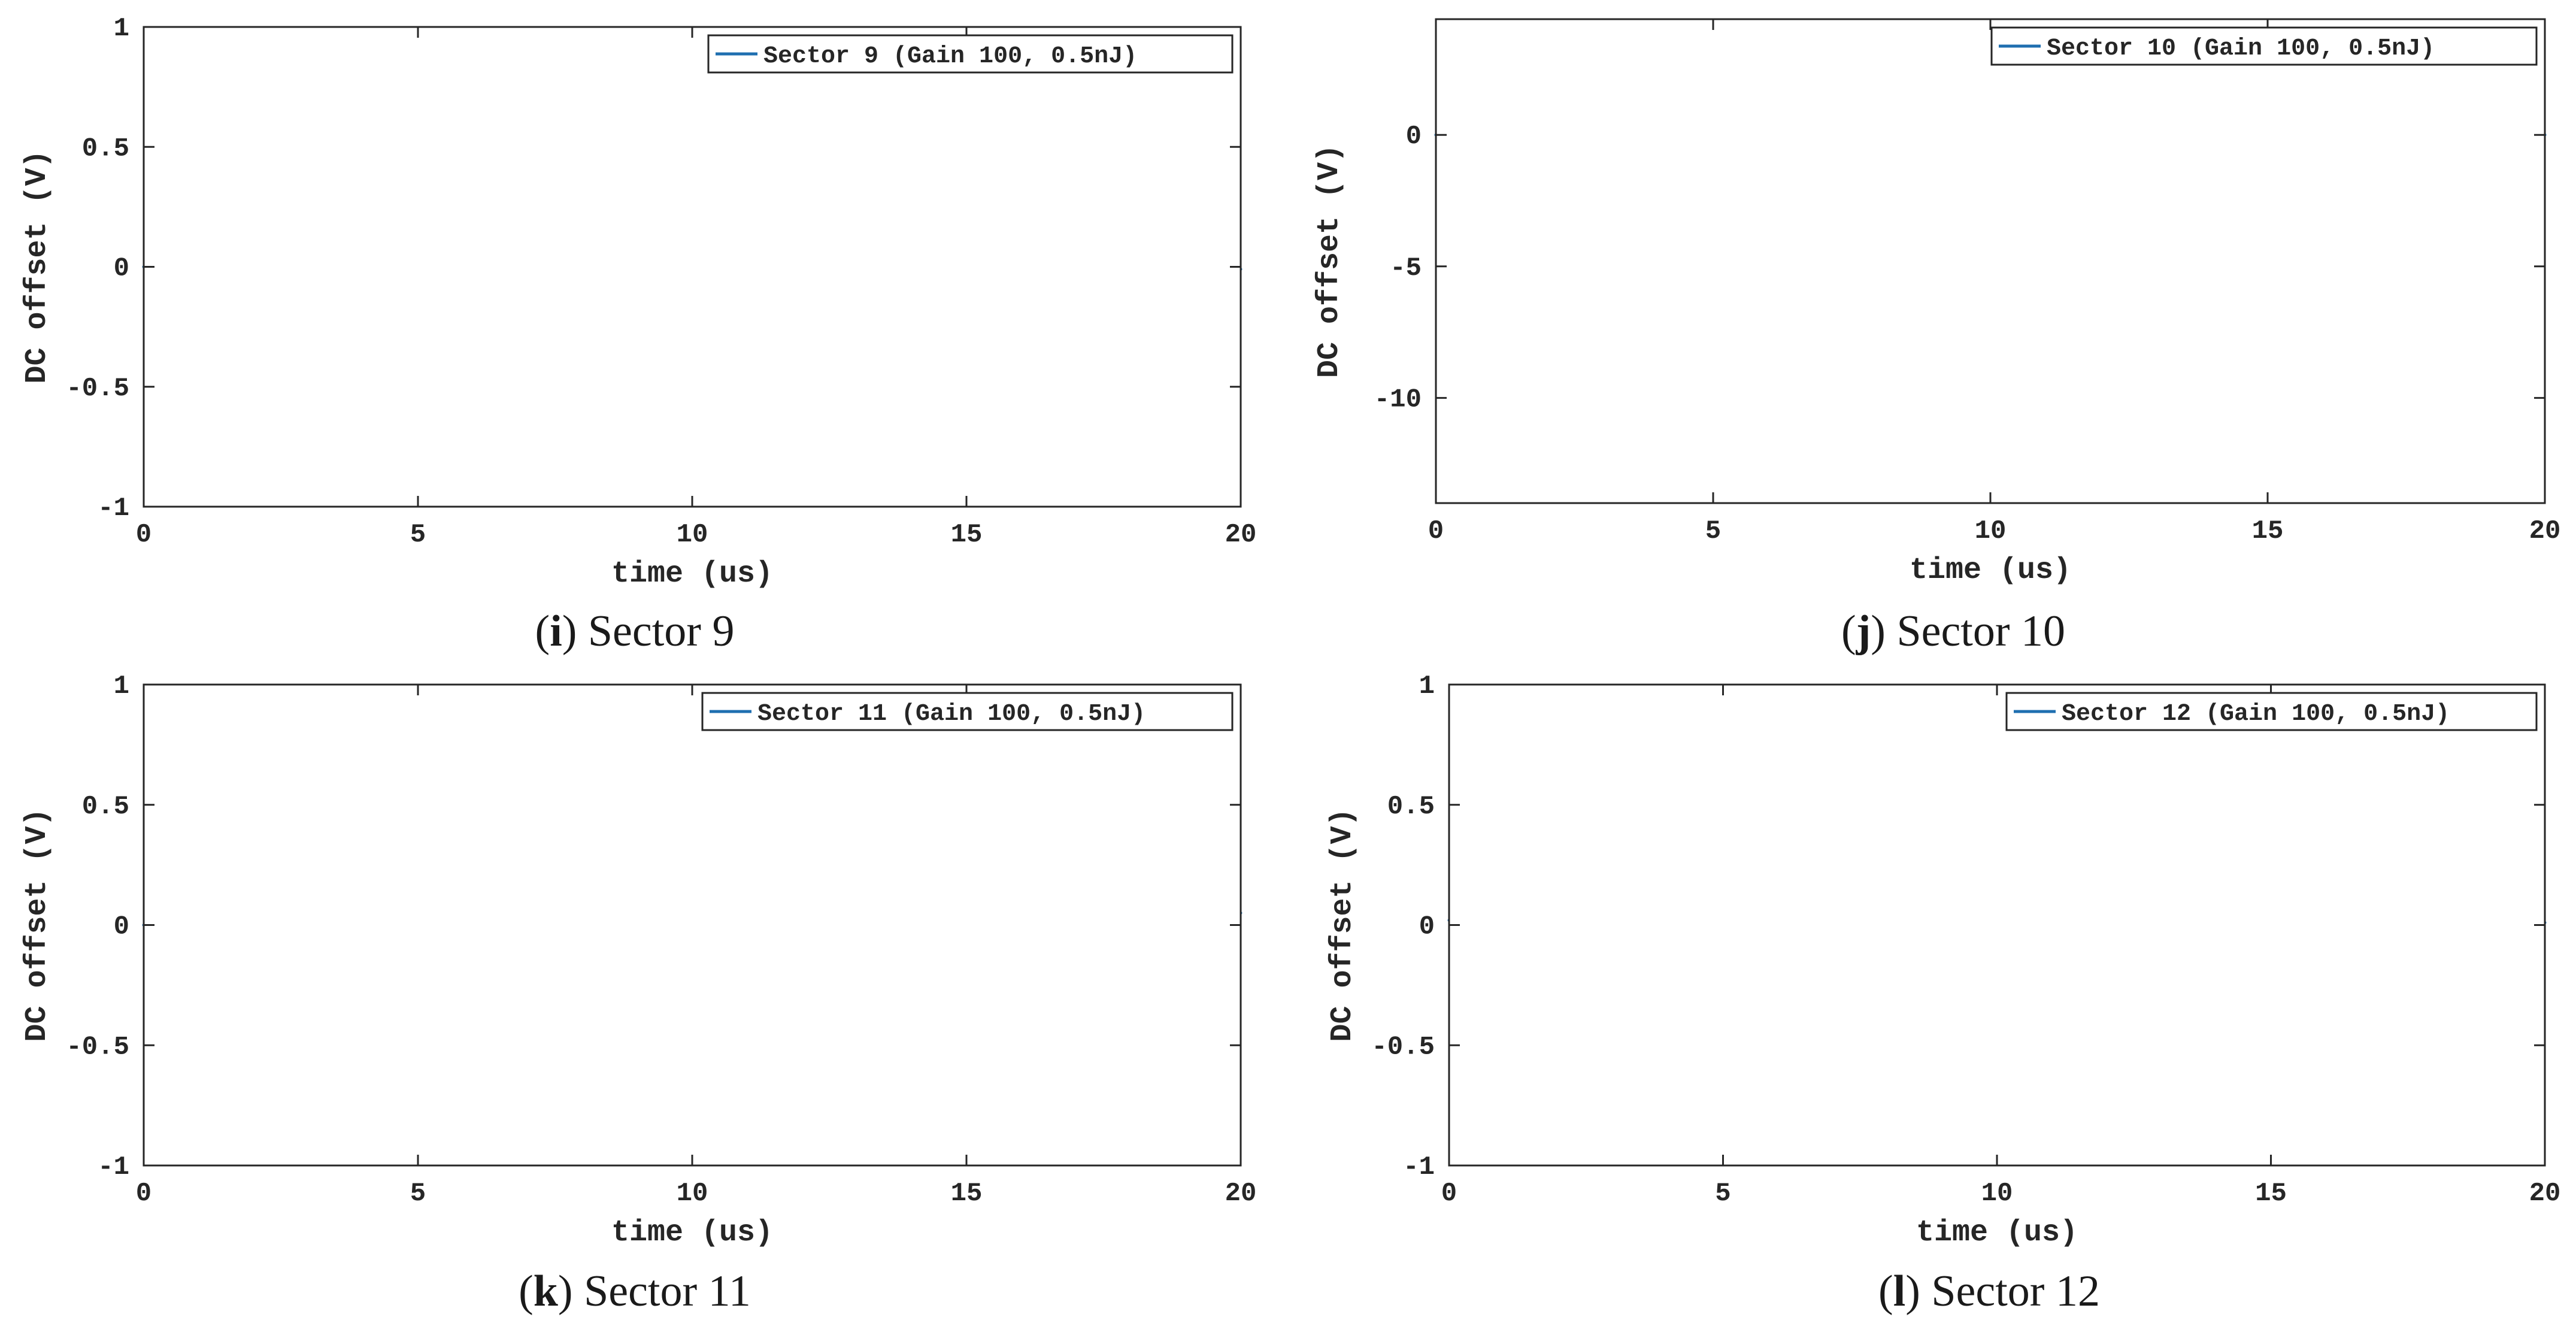  I want to click on caption-letter: j, so click(1863, 632).